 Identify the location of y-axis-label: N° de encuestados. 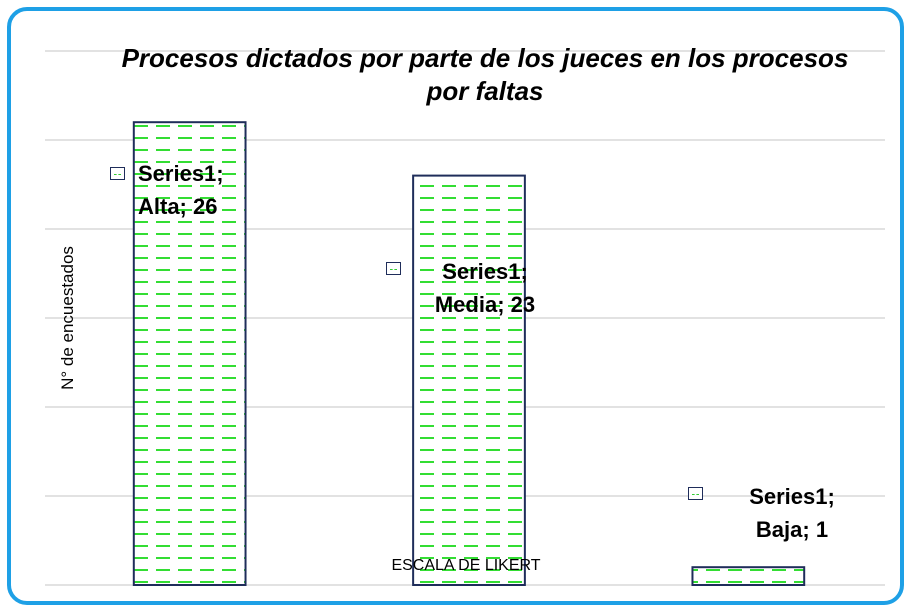
(67, 318).